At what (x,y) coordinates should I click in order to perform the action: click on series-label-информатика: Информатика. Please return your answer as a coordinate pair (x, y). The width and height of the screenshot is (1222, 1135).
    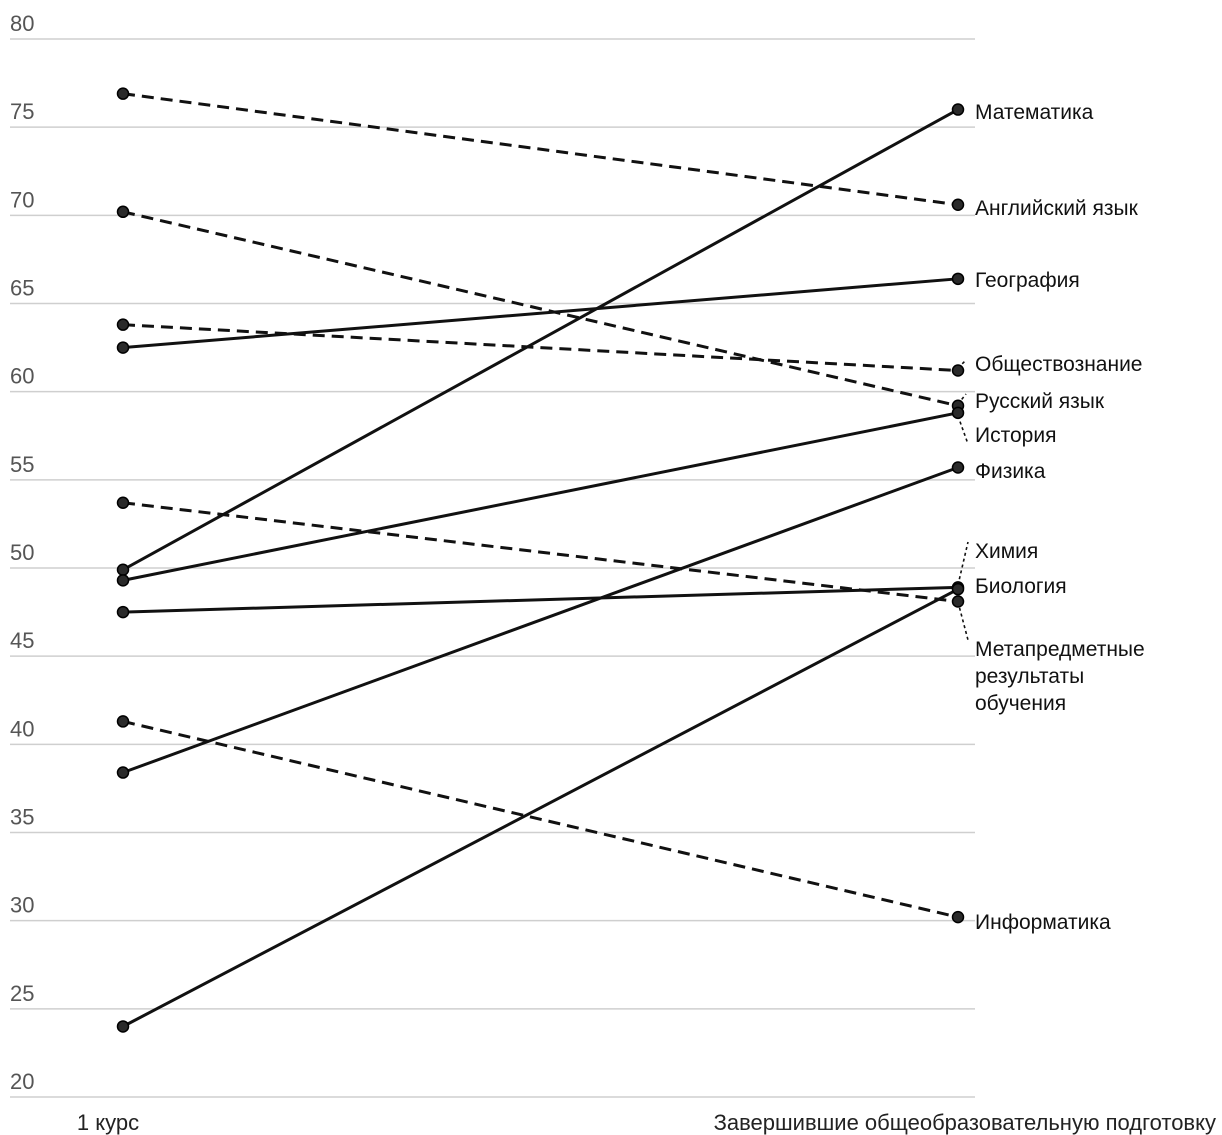
    Looking at the image, I should click on (1043, 922).